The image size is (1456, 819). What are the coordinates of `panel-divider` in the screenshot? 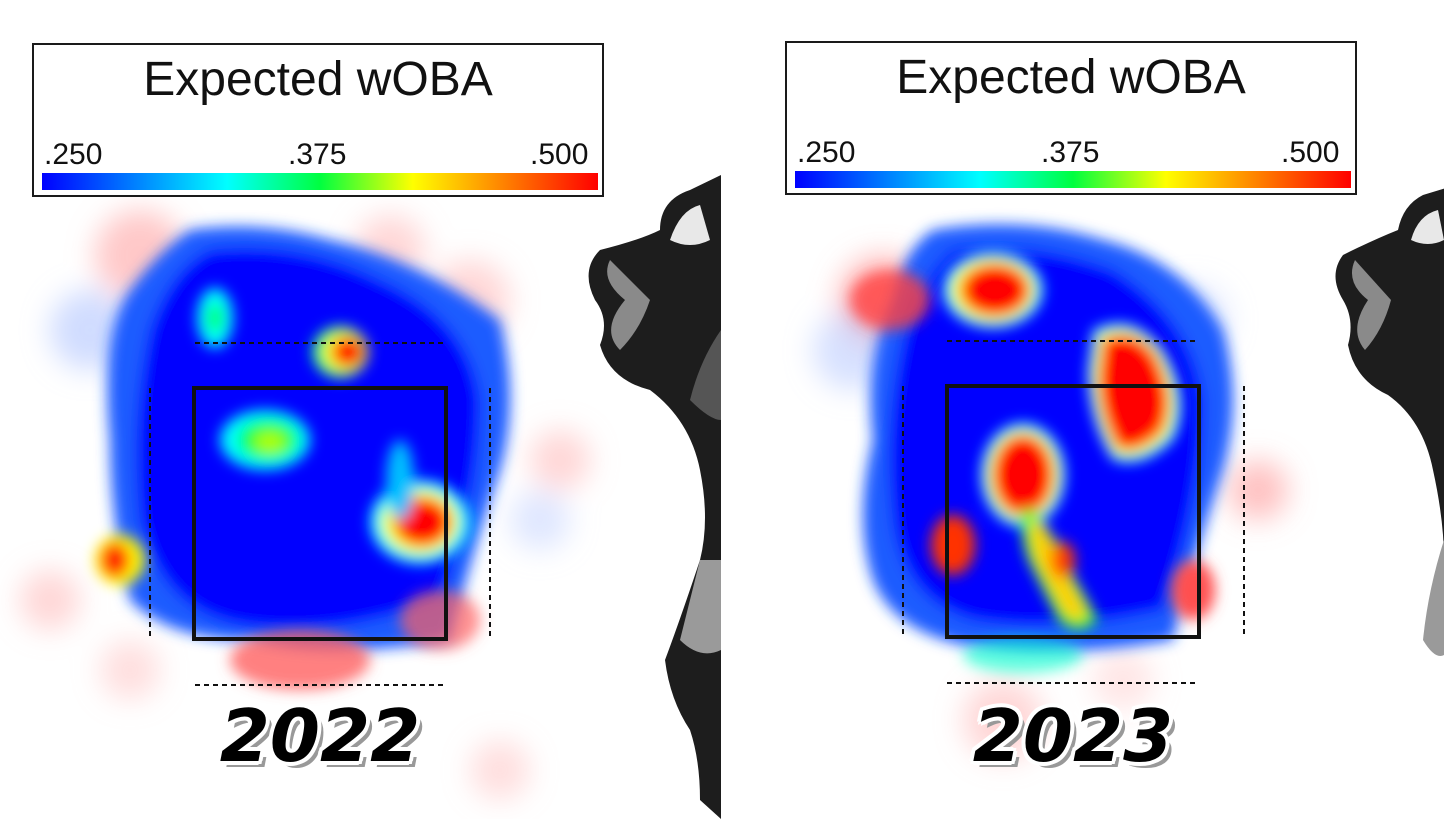 It's located at (722, 409).